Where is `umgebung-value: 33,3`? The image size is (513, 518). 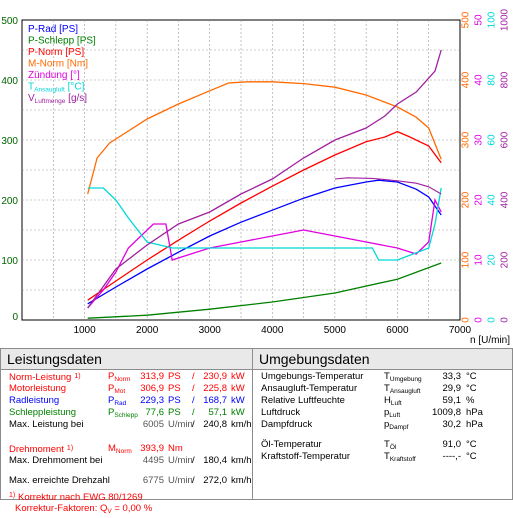 umgebung-value: 33,3 is located at coordinates (452, 376).